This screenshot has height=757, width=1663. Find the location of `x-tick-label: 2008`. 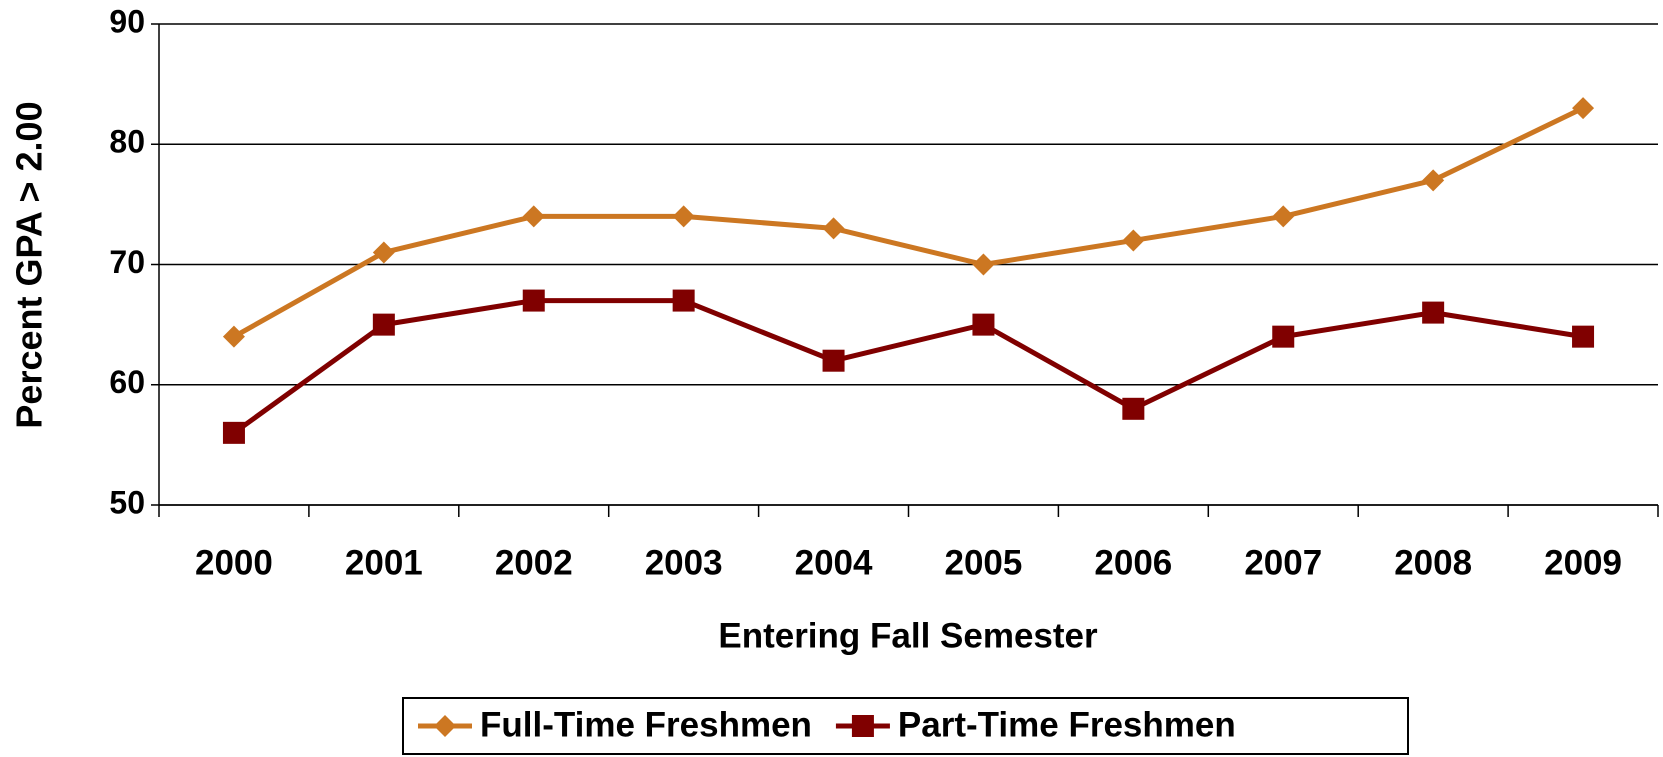

x-tick-label: 2008 is located at coordinates (1433, 562).